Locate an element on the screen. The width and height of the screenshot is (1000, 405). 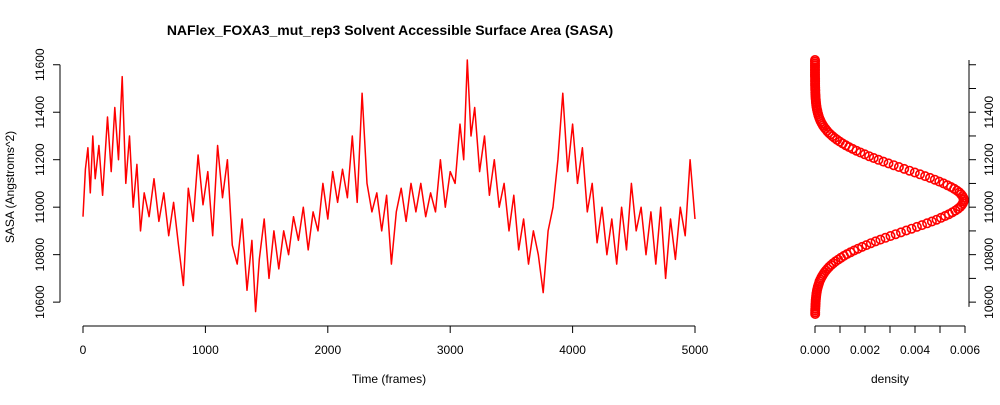
density-series is located at coordinates (889, 186).